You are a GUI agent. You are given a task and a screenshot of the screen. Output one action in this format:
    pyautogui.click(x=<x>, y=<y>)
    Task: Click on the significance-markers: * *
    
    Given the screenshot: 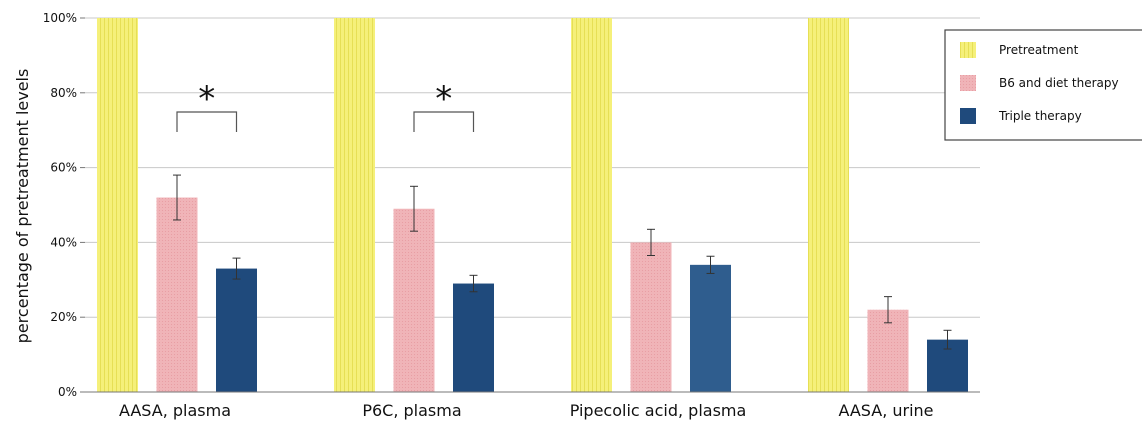 What is the action you would take?
    pyautogui.click(x=325, y=105)
    